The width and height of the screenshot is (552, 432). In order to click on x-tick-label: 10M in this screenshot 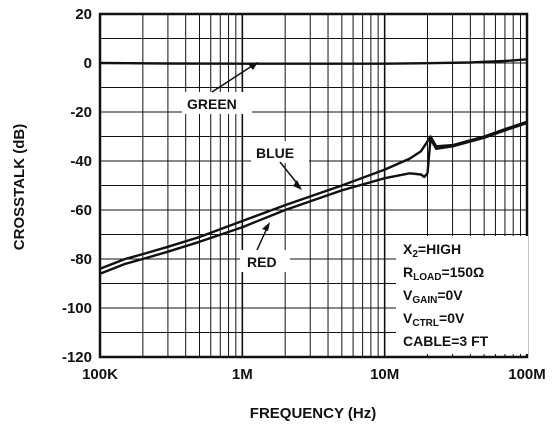, I will do `click(384, 374)`.